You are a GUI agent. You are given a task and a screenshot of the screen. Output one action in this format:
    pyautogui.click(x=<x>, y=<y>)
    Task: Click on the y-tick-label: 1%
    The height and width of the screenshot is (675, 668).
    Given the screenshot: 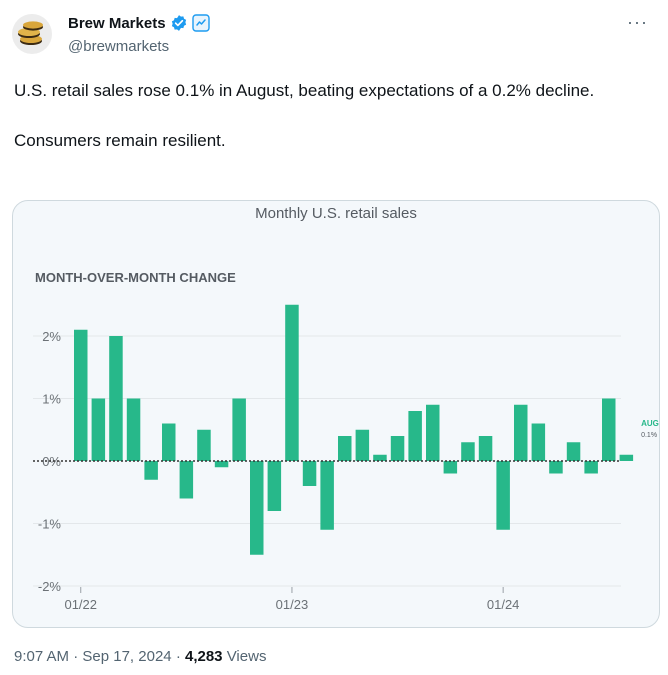 What is the action you would take?
    pyautogui.click(x=51, y=399)
    